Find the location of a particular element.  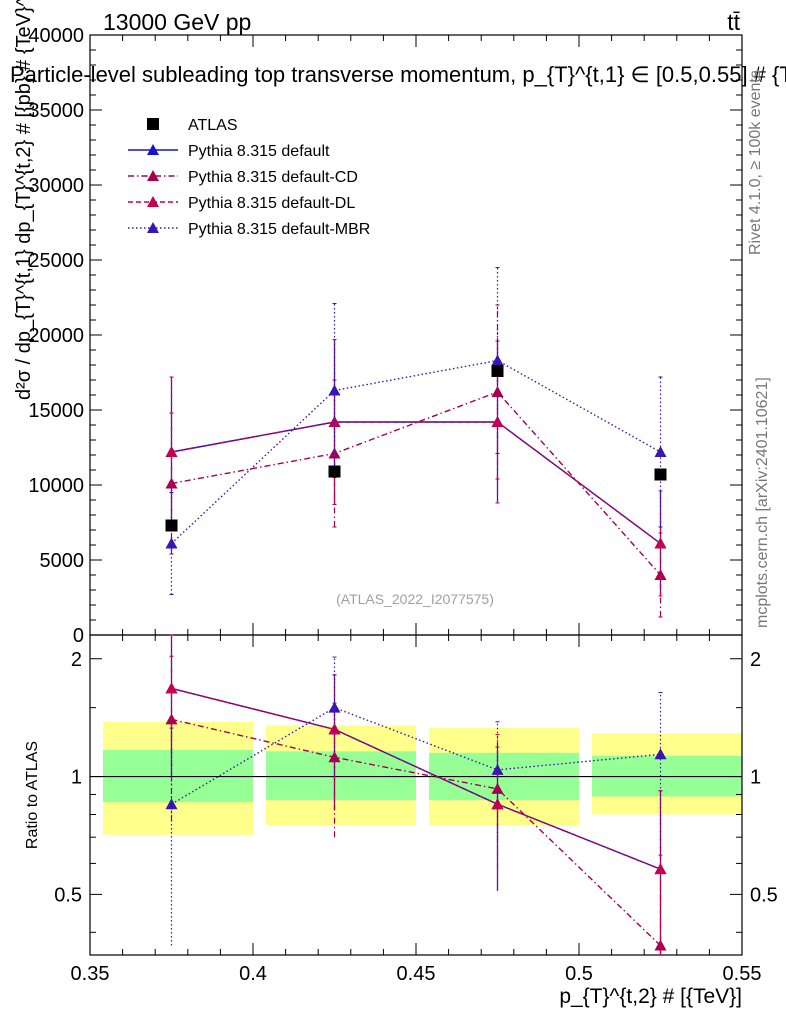

xtick-label: 0.55 is located at coordinates (742, 974).